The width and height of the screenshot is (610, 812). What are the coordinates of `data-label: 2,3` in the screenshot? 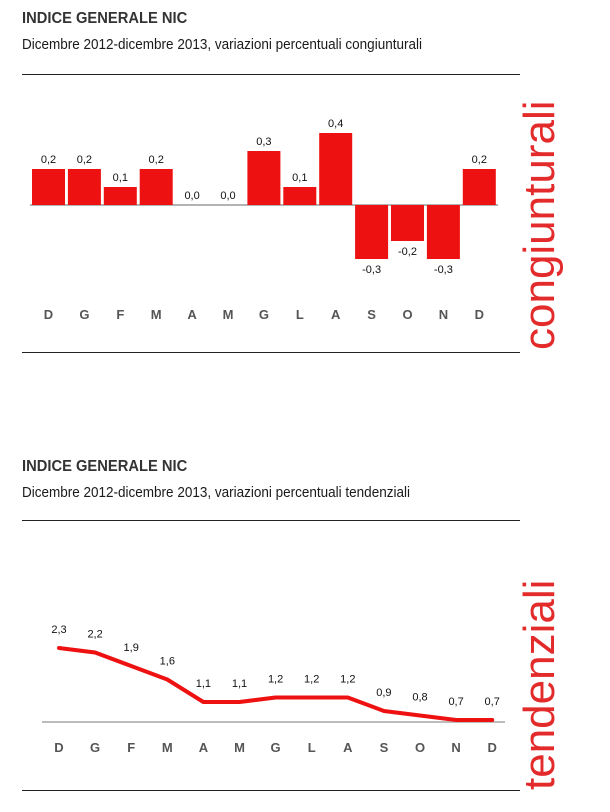 It's located at (58, 630).